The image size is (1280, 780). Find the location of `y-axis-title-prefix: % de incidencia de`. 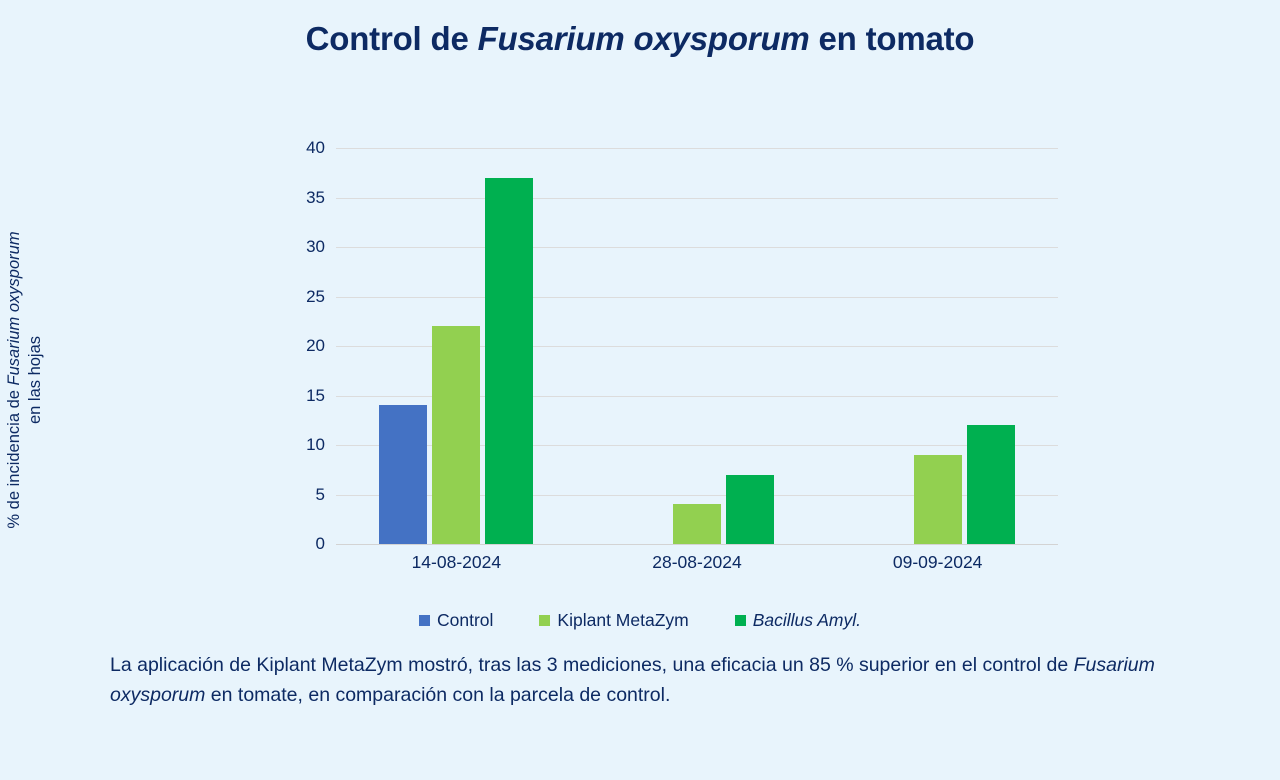

y-axis-title-prefix: % de incidencia de is located at coordinates (14, 457).